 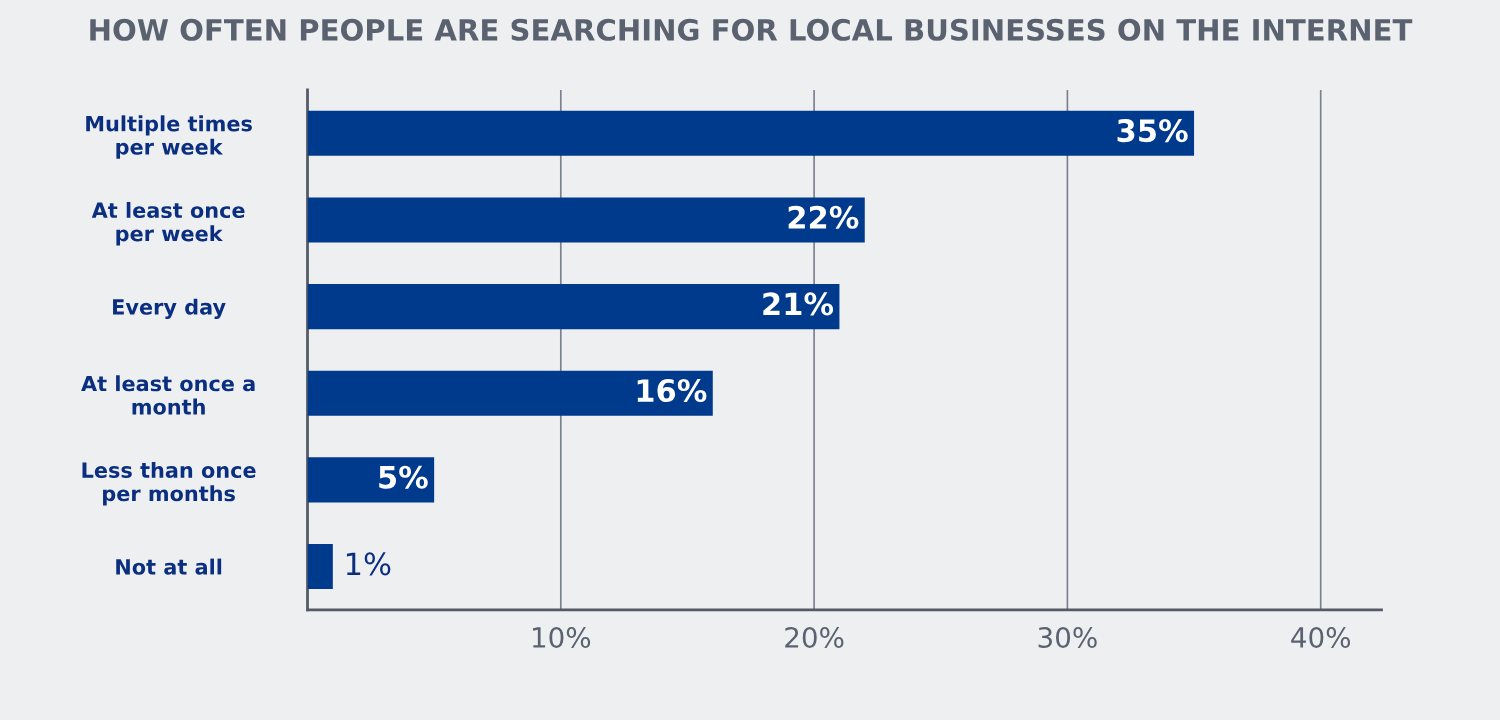 I want to click on data-label: 5%, so click(x=403, y=477).